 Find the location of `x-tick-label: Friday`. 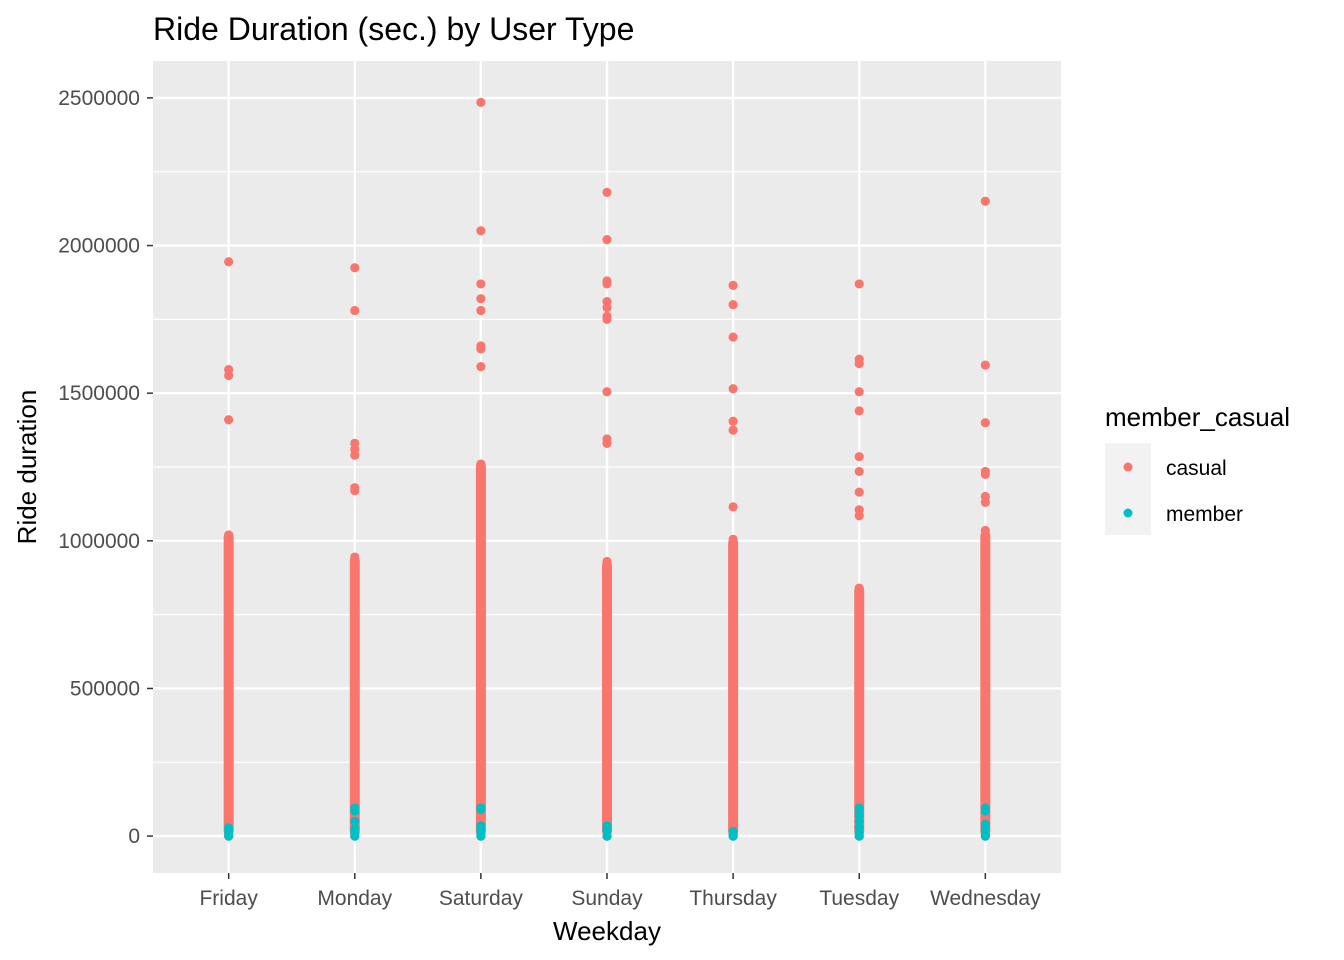

x-tick-label: Friday is located at coordinates (228, 898).